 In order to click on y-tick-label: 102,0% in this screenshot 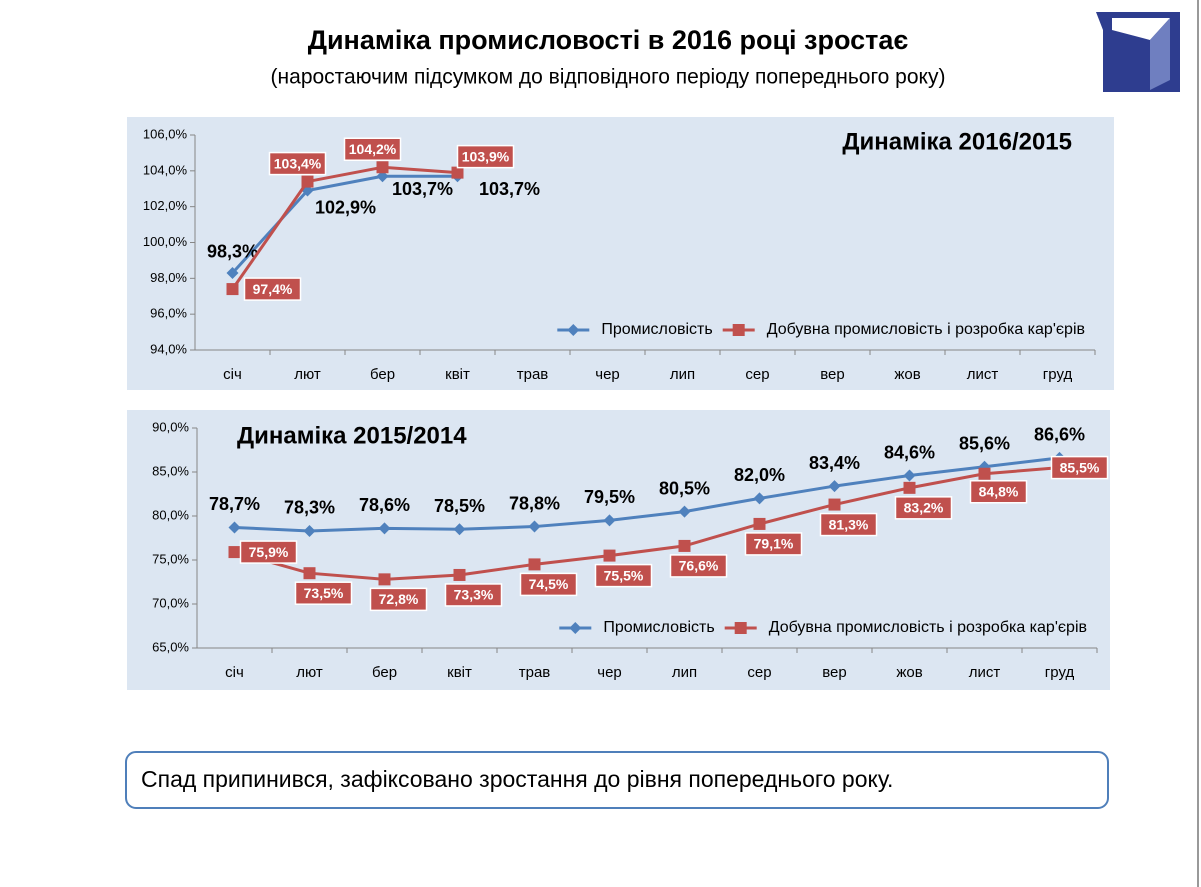, I will do `click(165, 205)`.